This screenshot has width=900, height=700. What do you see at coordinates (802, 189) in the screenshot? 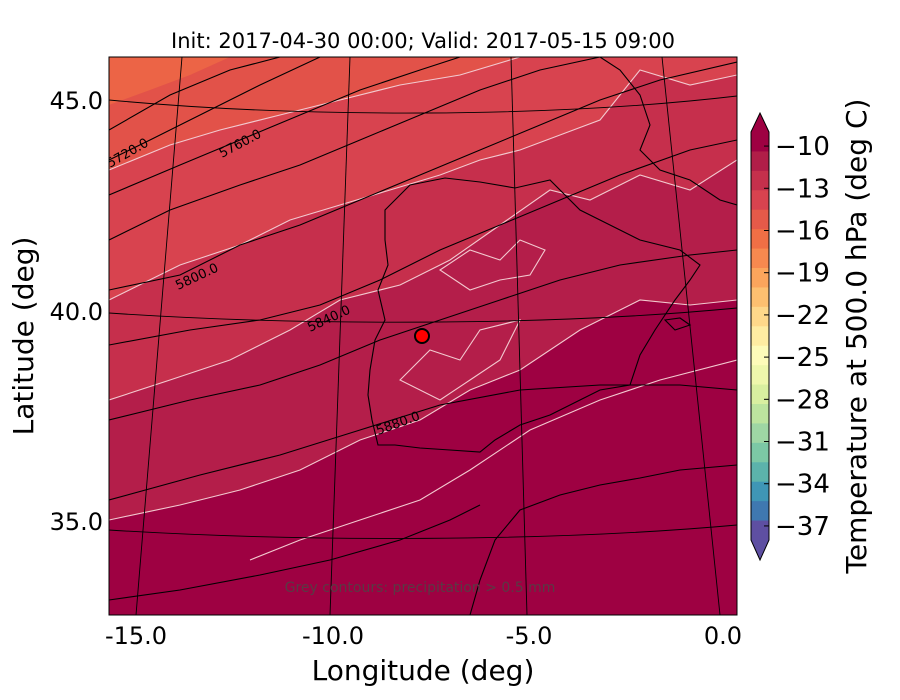
I see `colorbar-tick-label: −13` at bounding box center [802, 189].